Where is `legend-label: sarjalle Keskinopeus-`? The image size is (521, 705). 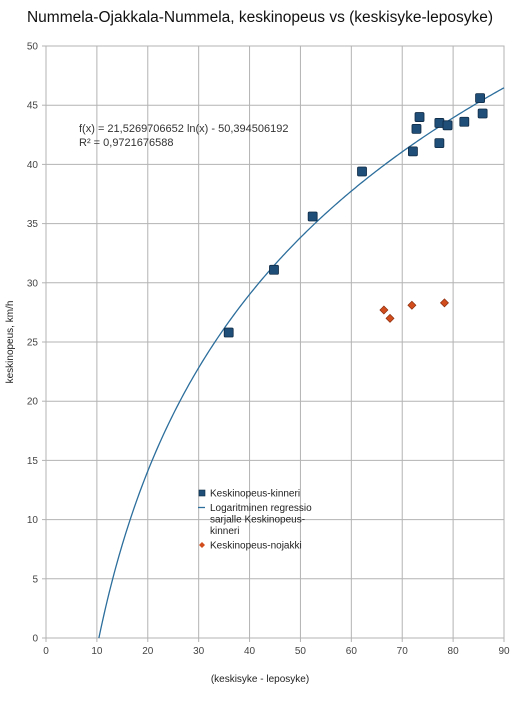
legend-label: sarjalle Keskinopeus- is located at coordinates (257, 520).